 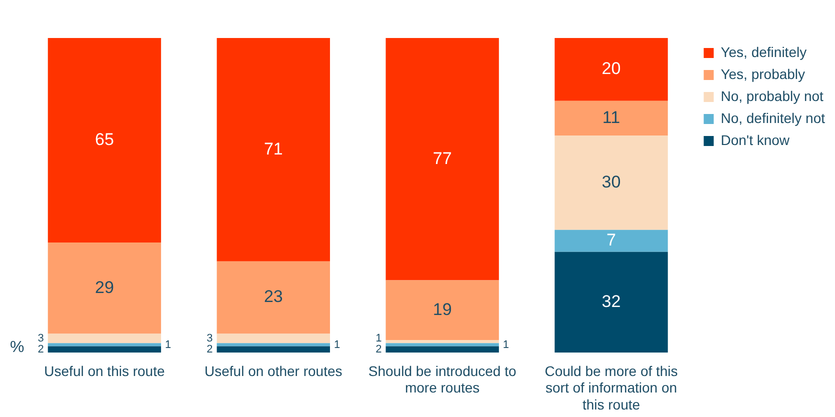 I want to click on data-label: 19, so click(x=442, y=309).